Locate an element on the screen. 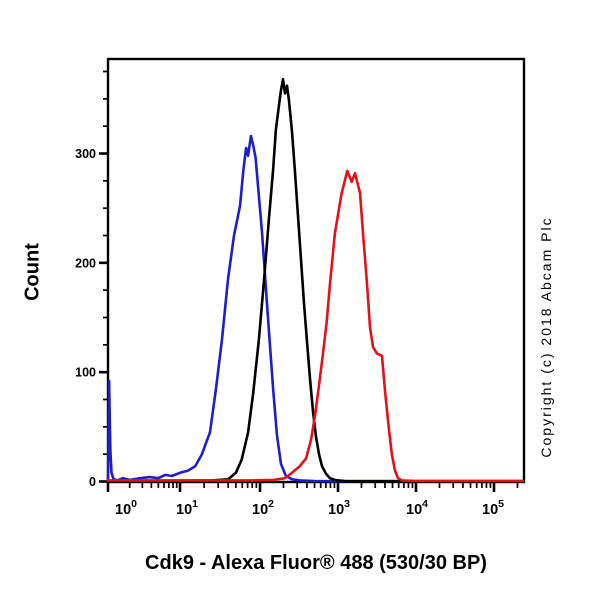 This screenshot has height=600, width=600. x-axis: 10⁰ 10¹ 10² 10³ 10⁴ 10⁵ is located at coordinates (312, 500).